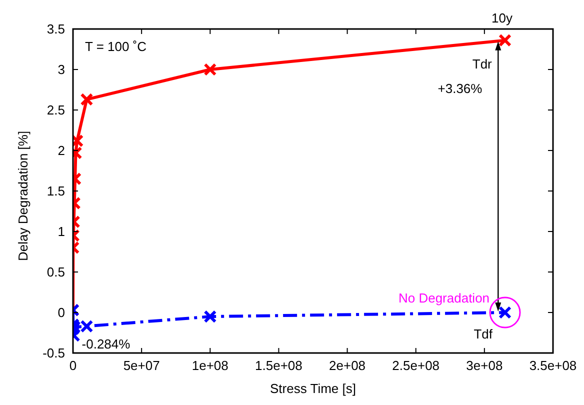 Image resolution: width=584 pixels, height=405 pixels. Describe the element at coordinates (347, 366) in the screenshot. I see `x-tick-label: 2e+08` at that location.